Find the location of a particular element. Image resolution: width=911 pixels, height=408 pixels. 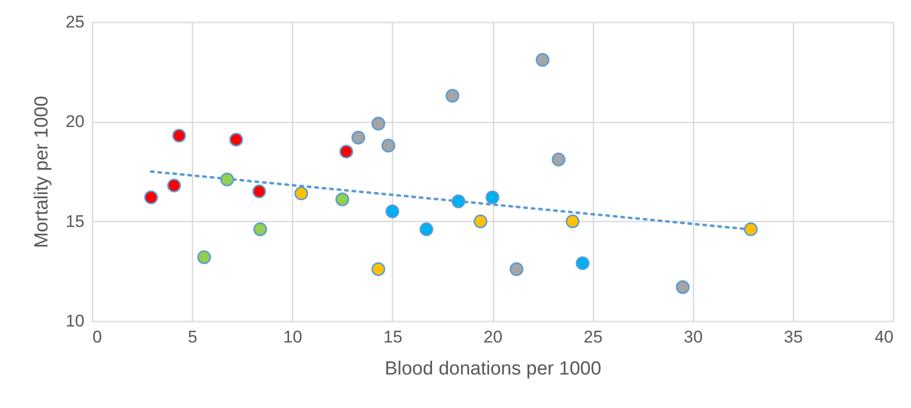

y-tick-label: 25 is located at coordinates (75, 22).